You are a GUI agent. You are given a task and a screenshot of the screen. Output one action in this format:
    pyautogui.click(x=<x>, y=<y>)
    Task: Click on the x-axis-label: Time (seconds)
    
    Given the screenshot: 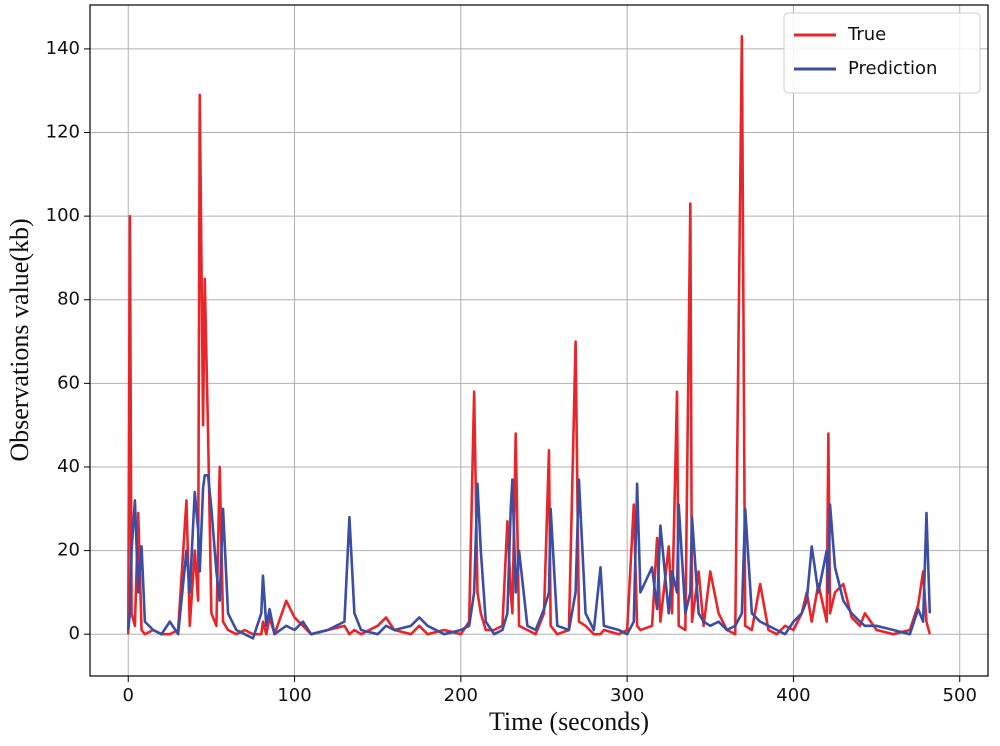 What is the action you would take?
    pyautogui.click(x=569, y=721)
    